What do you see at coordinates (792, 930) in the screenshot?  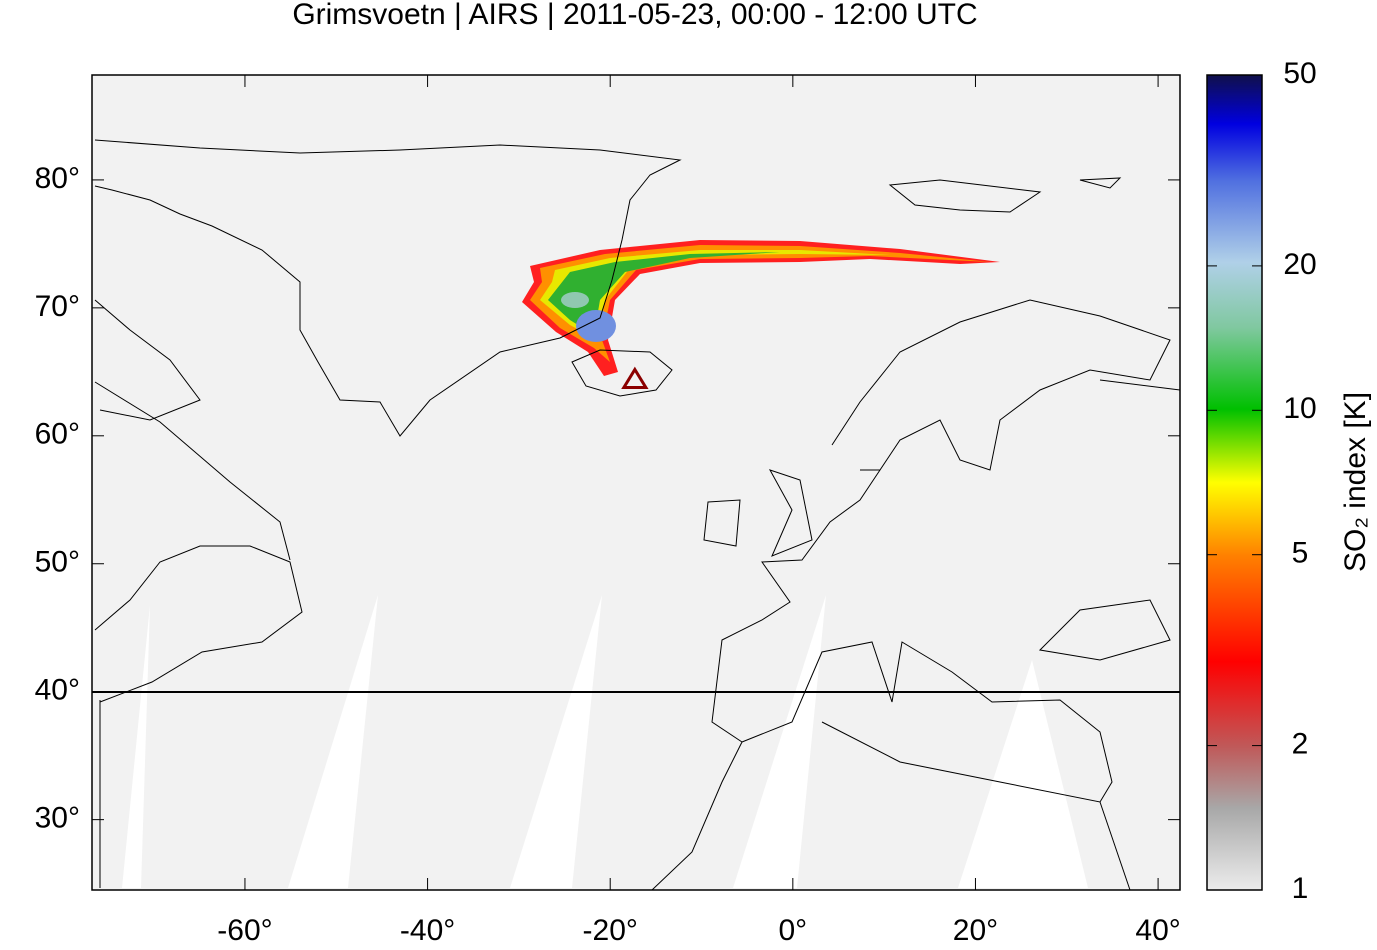 I see `x-tick-label: 0°` at bounding box center [792, 930].